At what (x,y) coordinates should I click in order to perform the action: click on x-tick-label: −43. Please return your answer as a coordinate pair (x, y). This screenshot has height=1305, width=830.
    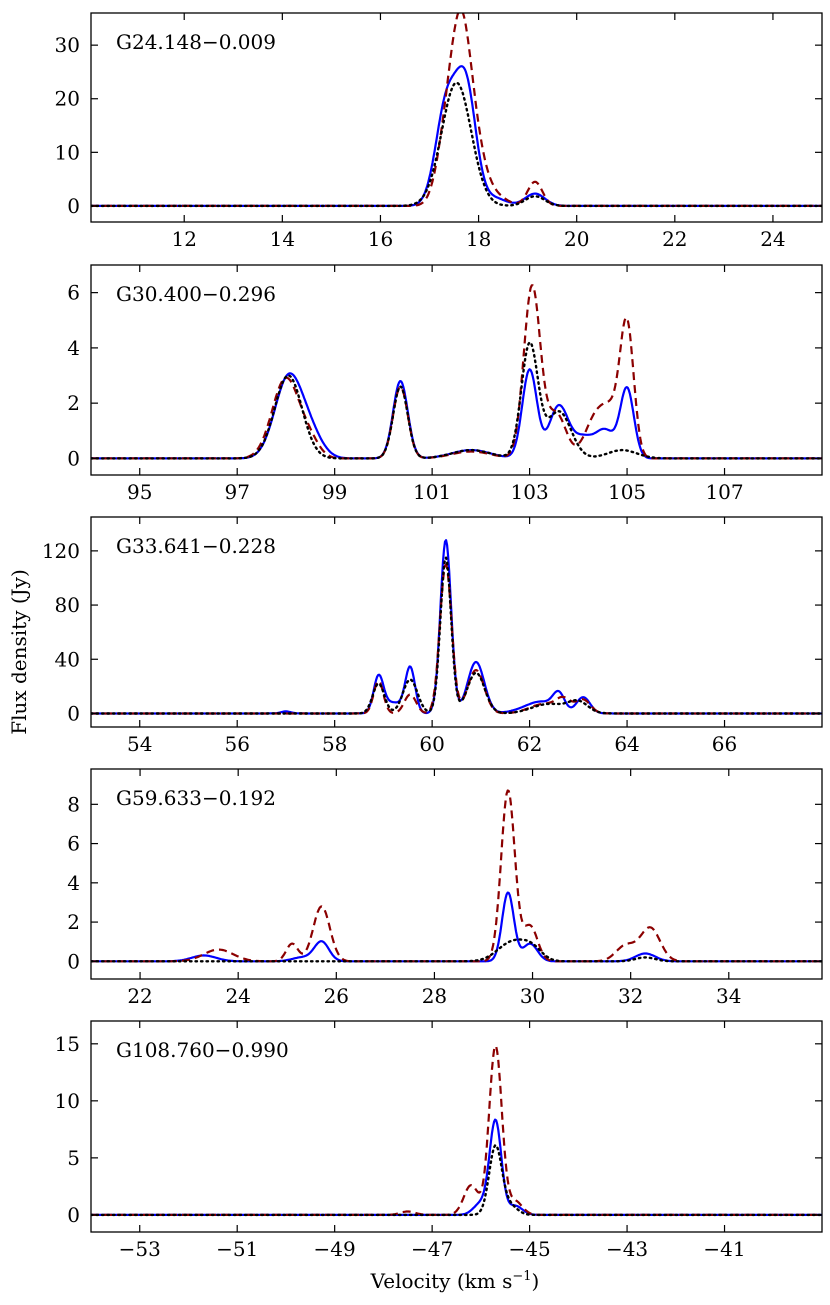
    Looking at the image, I should click on (627, 1249).